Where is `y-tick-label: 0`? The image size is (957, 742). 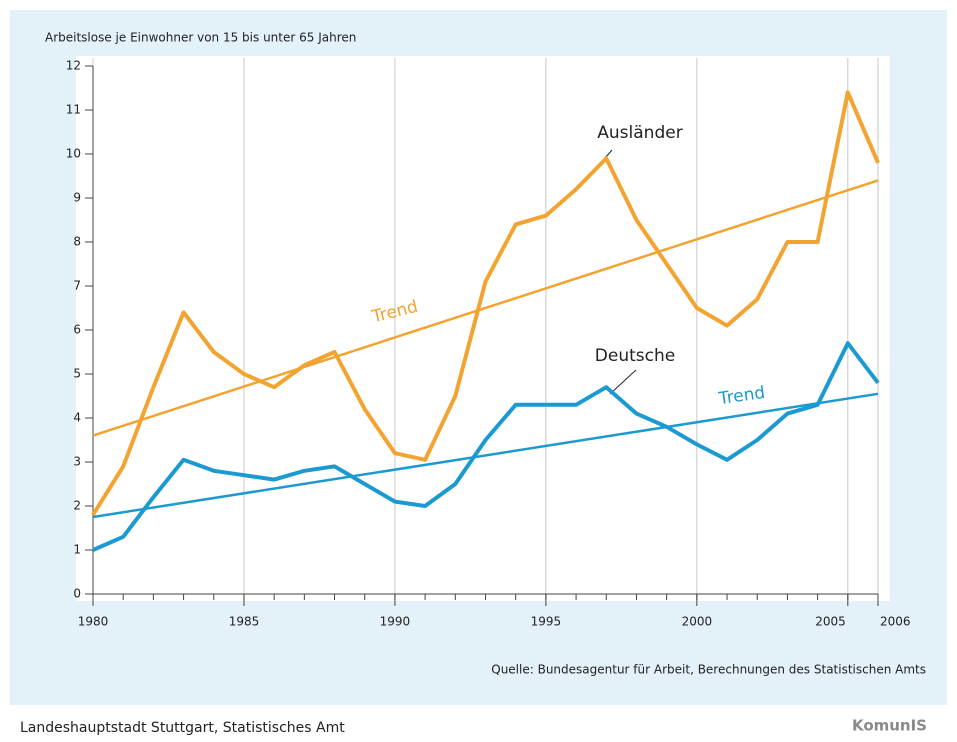 y-tick-label: 0 is located at coordinates (77, 594).